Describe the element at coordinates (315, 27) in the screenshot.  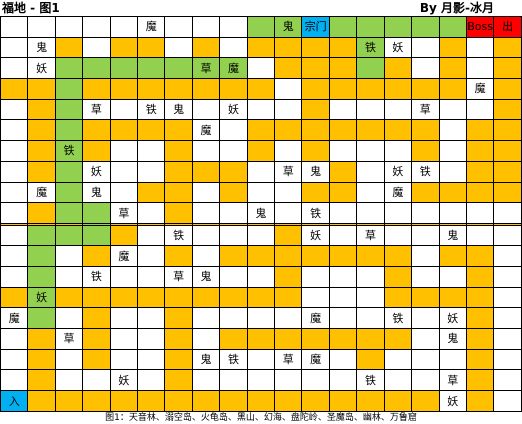
I see `sect-tile: 宗门` at that location.